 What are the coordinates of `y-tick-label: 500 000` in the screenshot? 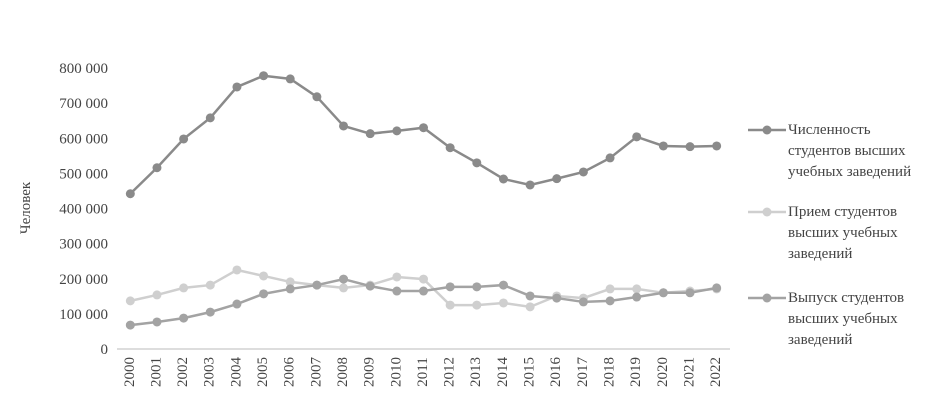 It's located at (83, 174).